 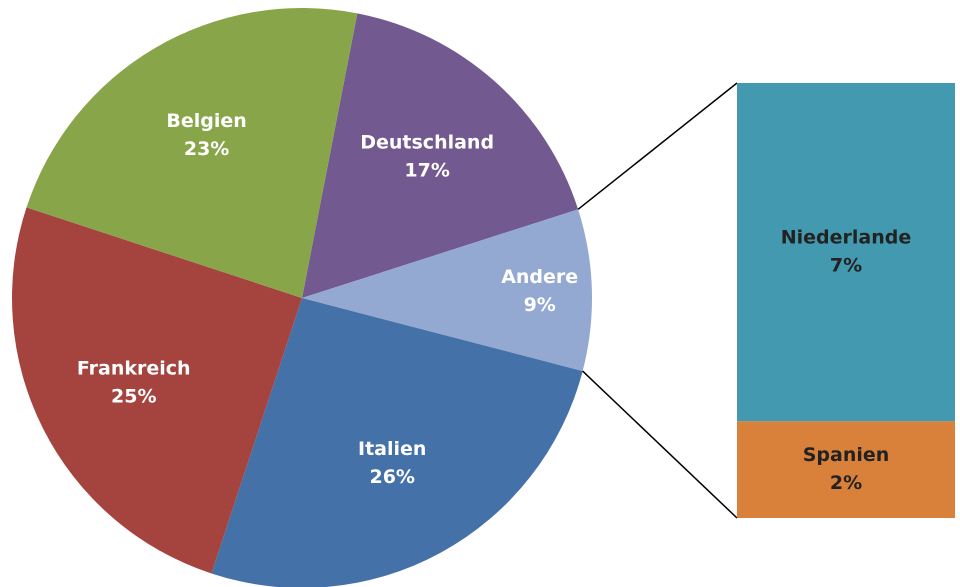 What do you see at coordinates (133, 396) in the screenshot?
I see `slice-value-label: 25%` at bounding box center [133, 396].